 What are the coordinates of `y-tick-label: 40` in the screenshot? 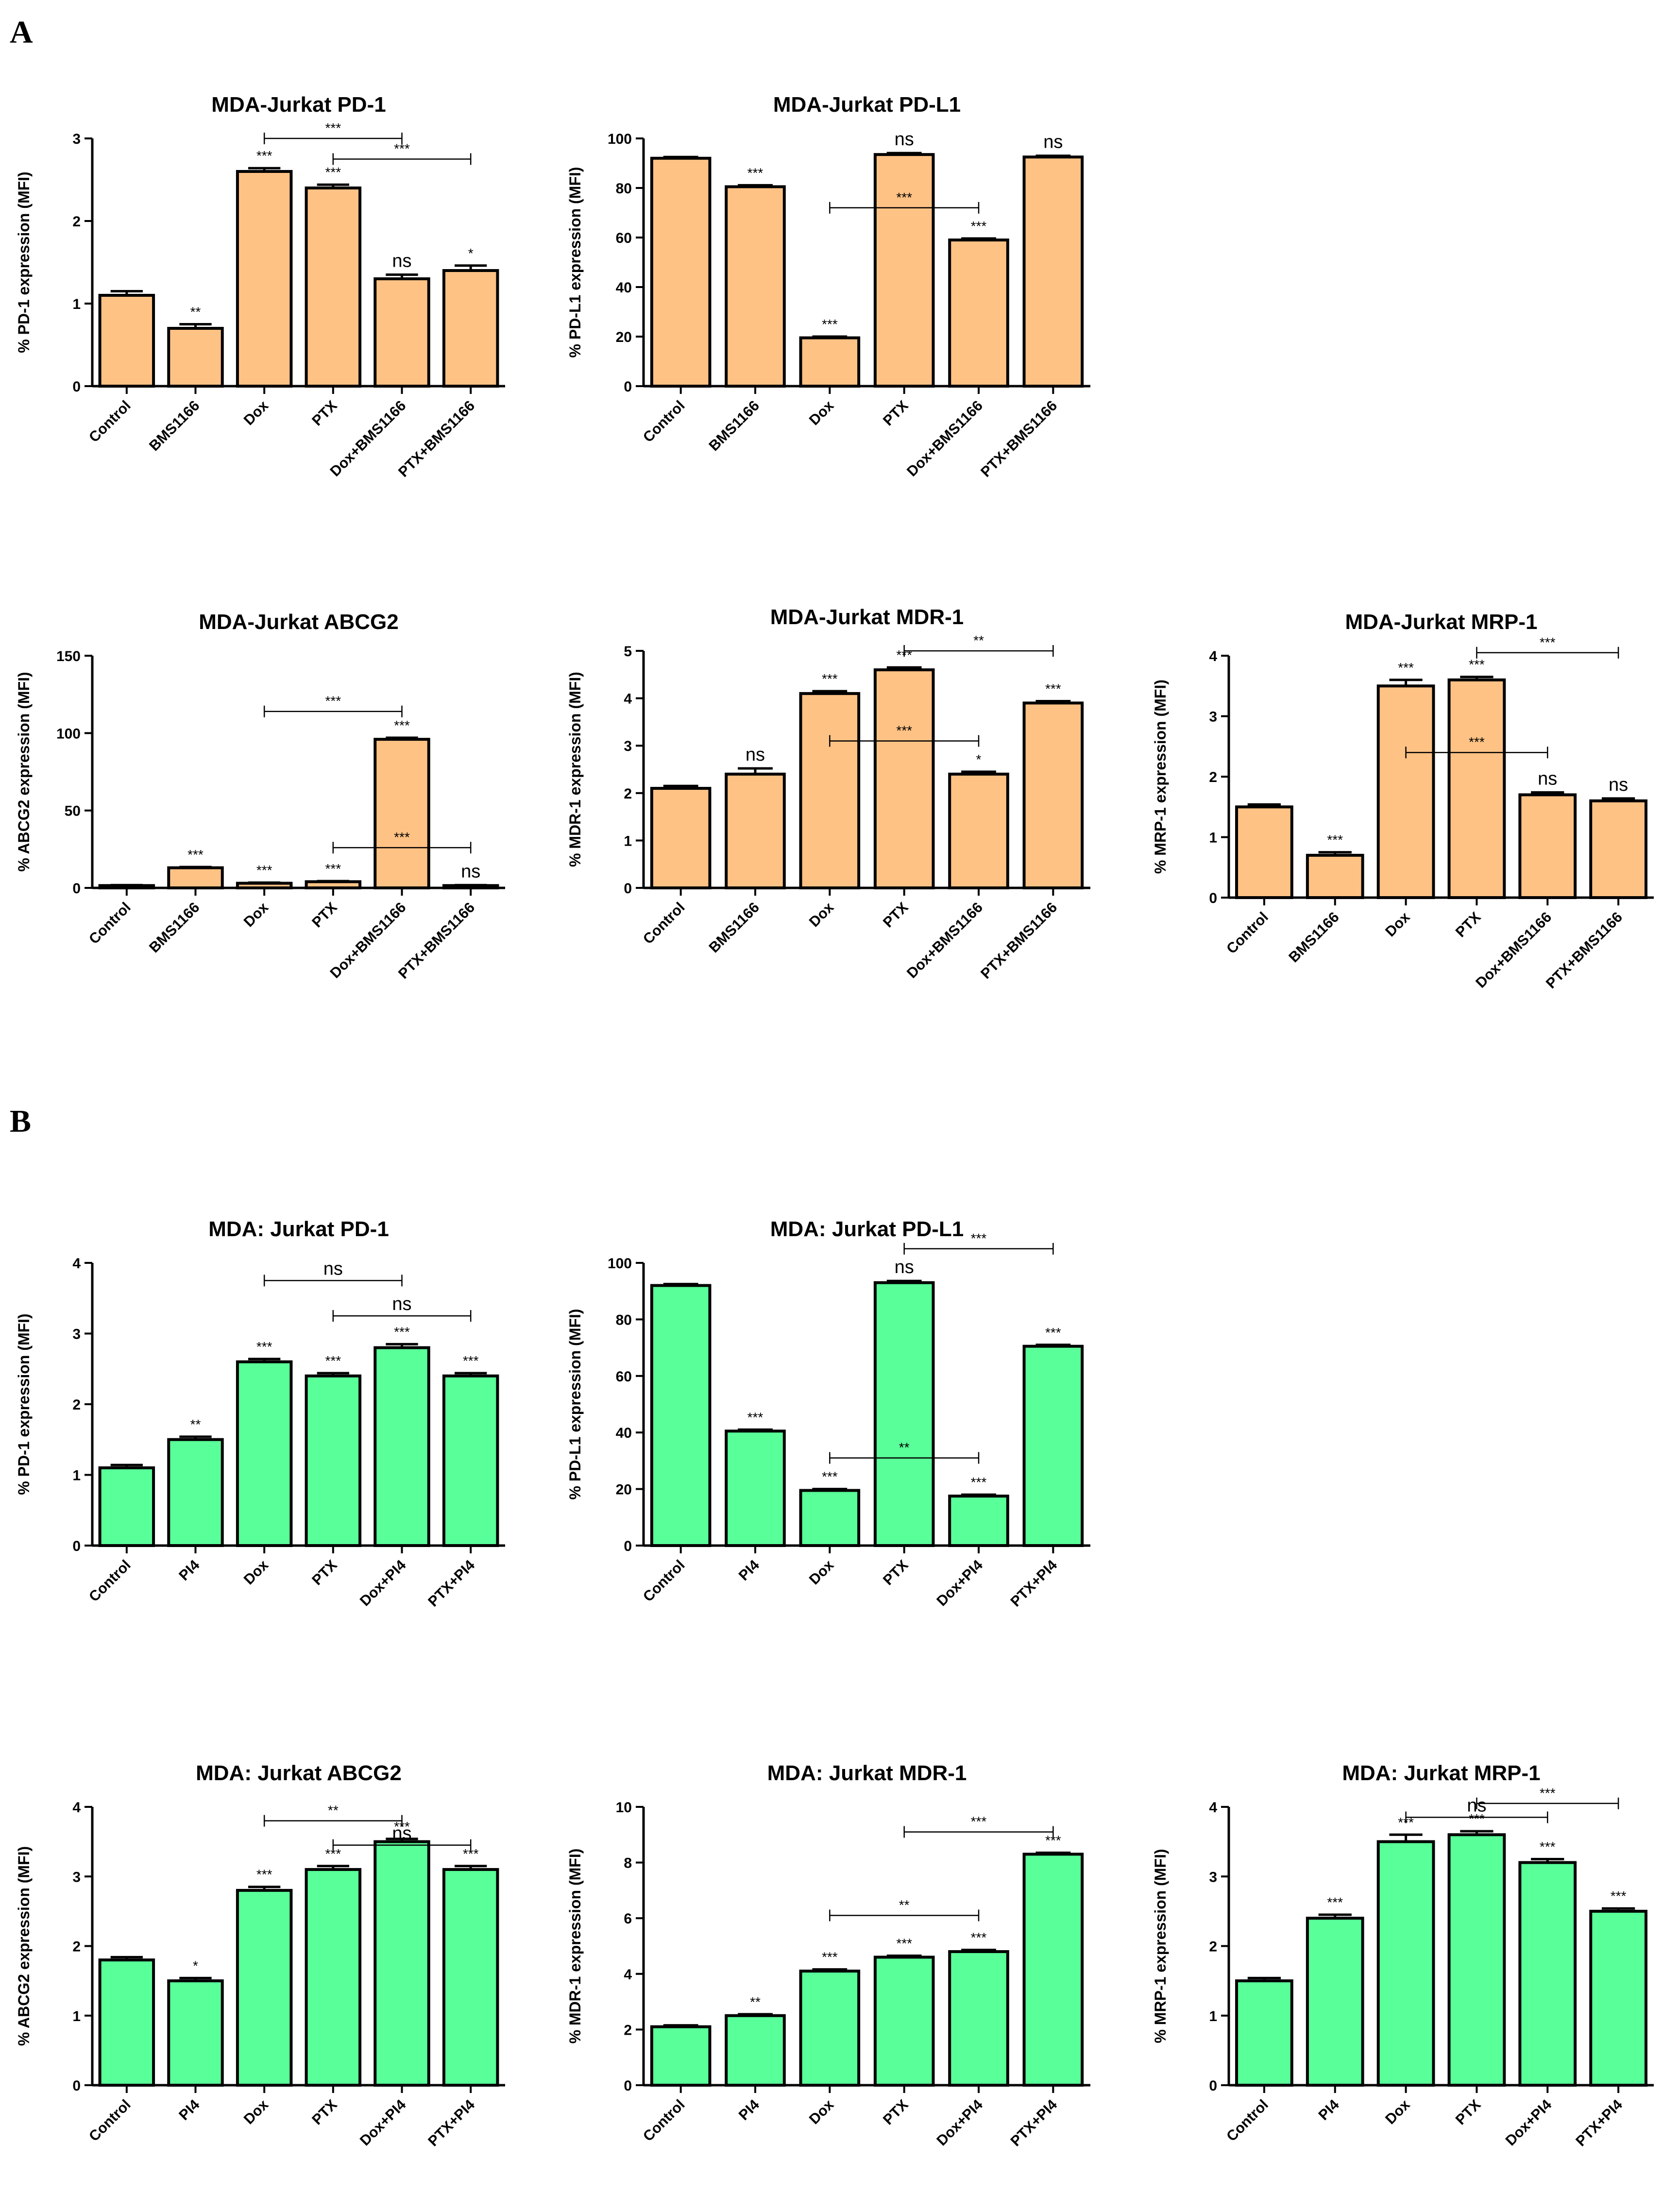 It's located at (624, 288).